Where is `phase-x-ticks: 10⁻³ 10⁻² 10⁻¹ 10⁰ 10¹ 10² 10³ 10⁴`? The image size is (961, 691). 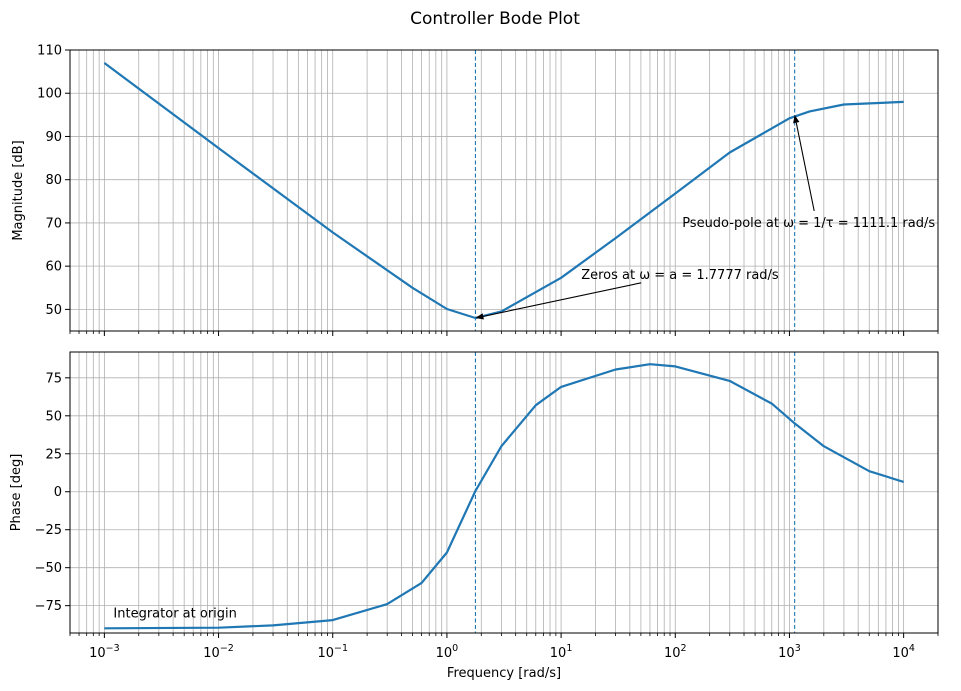
phase-x-ticks: 10⁻³ 10⁻² 10⁻¹ 10⁰ 10¹ 10² 10³ 10⁴ is located at coordinates (504, 647).